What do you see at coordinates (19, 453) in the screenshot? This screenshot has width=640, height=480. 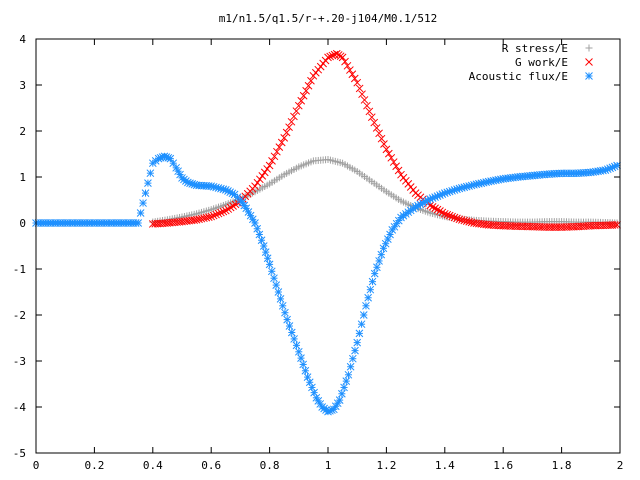 I see `y-tick-label: -5` at bounding box center [19, 453].